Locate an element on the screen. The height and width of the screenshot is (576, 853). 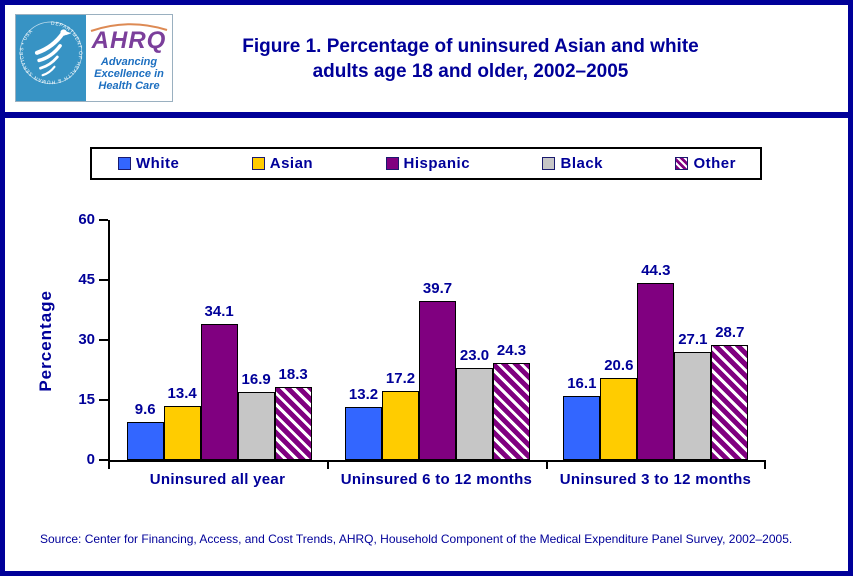
y-axis-title-column: Percentage is located at coordinates (45, 341).